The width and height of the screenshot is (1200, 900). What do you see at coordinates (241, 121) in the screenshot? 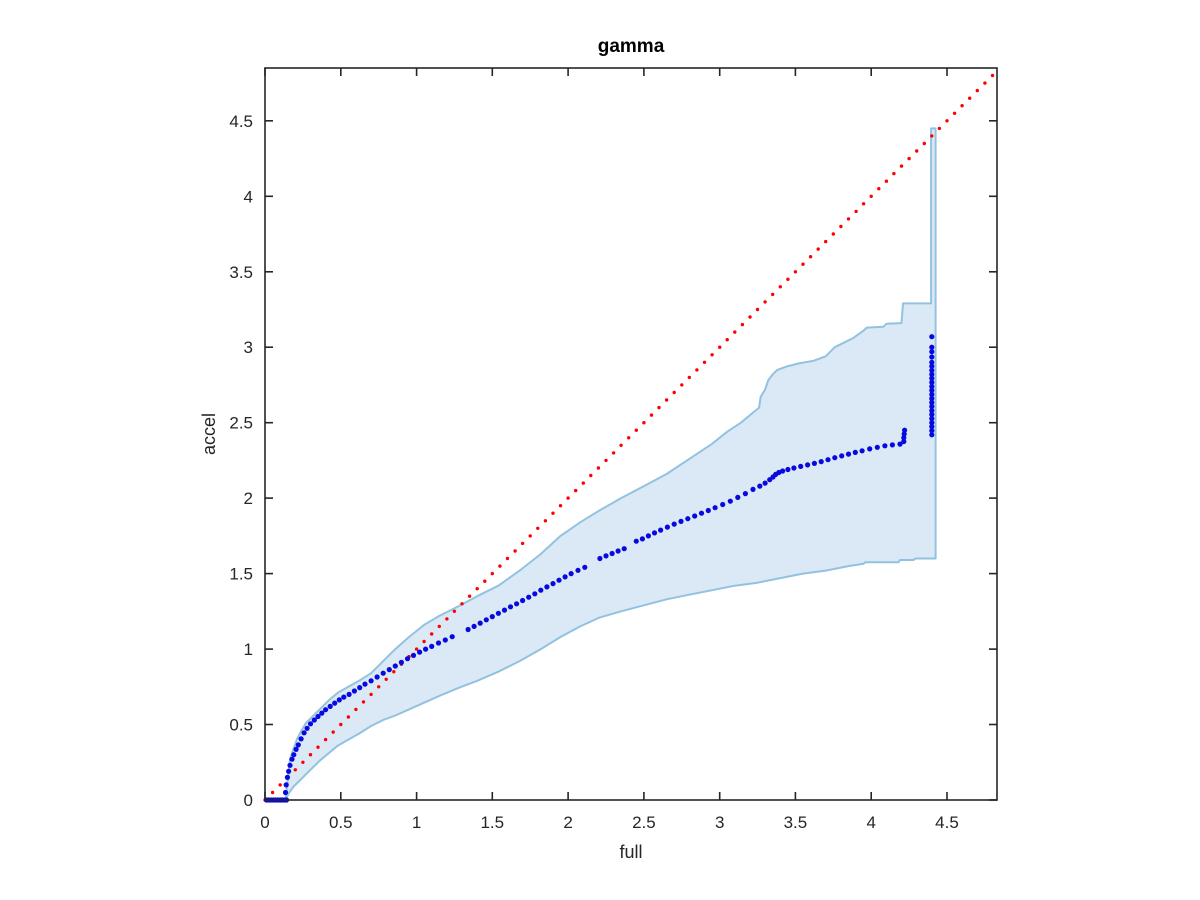
I see `y-tick-label: 4.5` at bounding box center [241, 121].